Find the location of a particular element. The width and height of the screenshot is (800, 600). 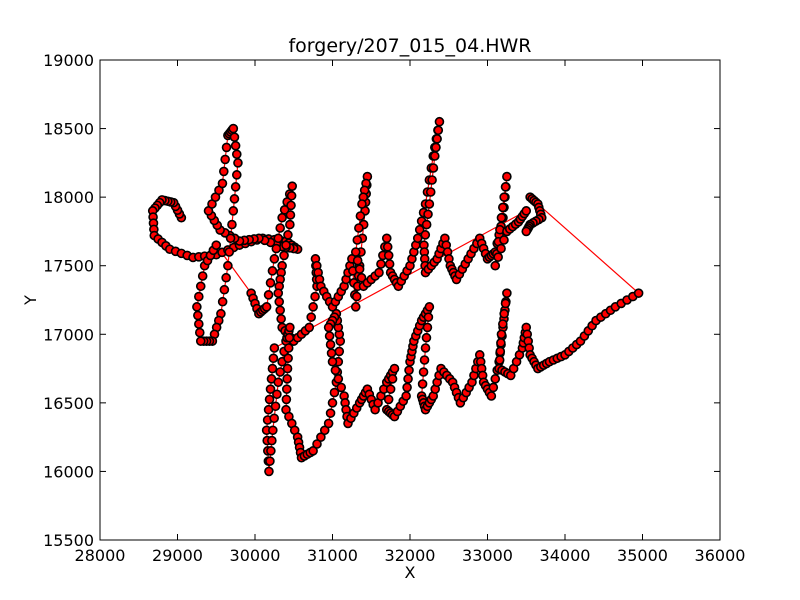

x-tick-label: 32000 is located at coordinates (410, 555).